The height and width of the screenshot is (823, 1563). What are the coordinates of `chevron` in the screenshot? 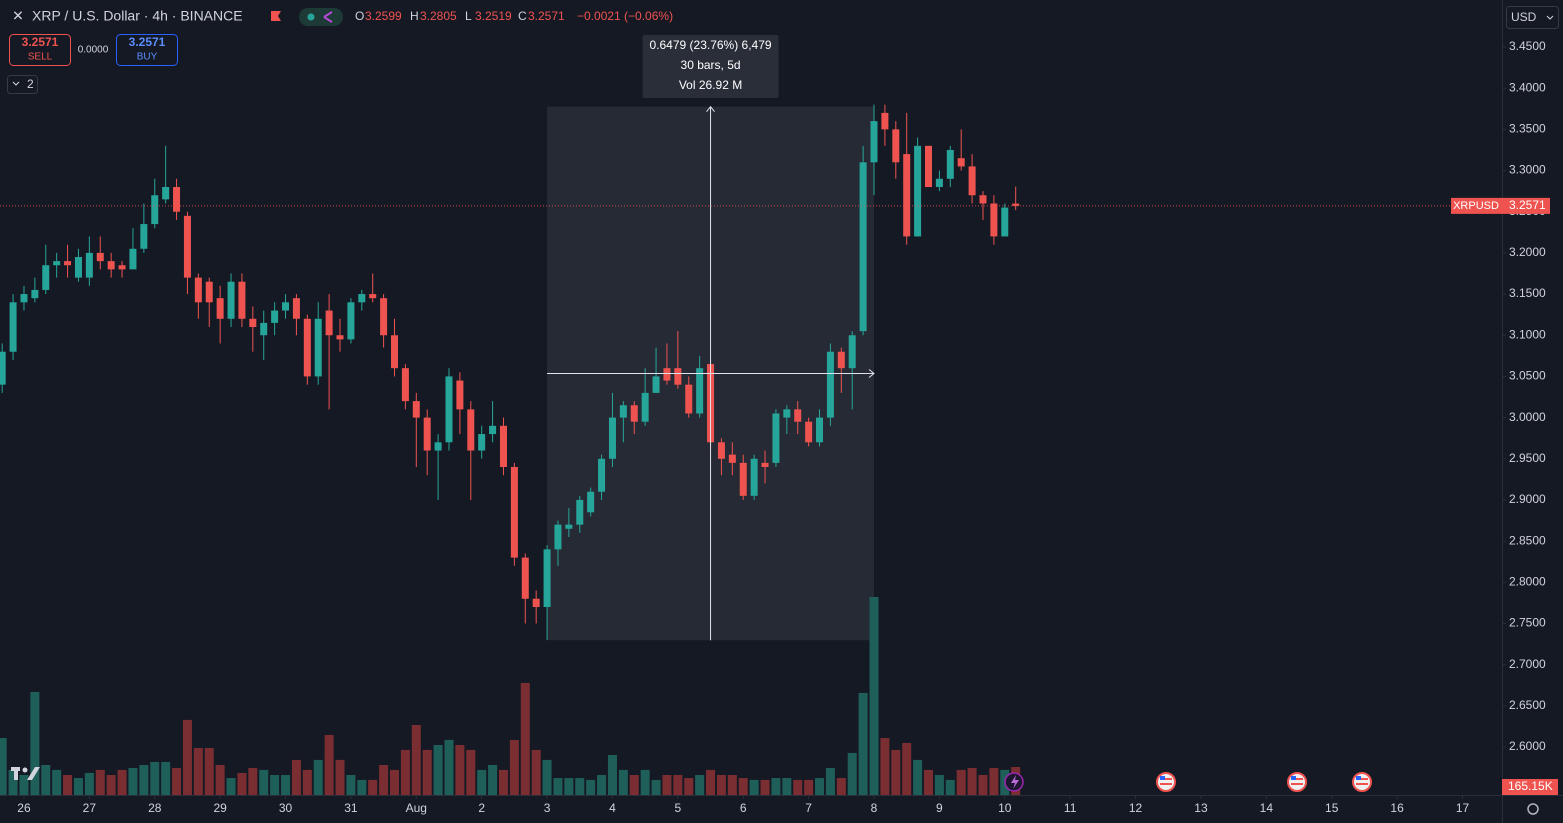 It's located at (1550, 17).